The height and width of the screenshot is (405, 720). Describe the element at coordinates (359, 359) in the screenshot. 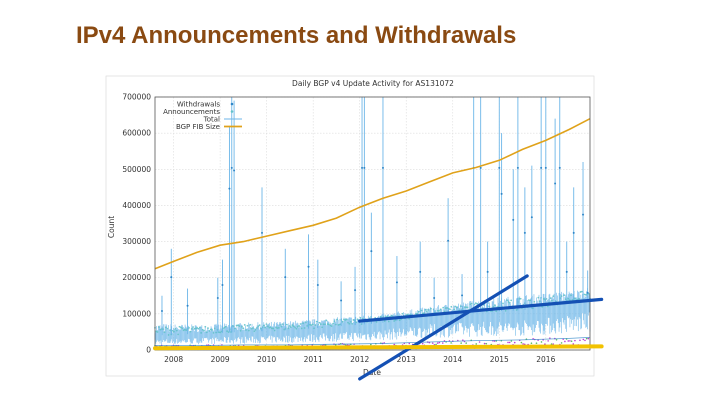

I see `x-tick-label: 2012` at that location.